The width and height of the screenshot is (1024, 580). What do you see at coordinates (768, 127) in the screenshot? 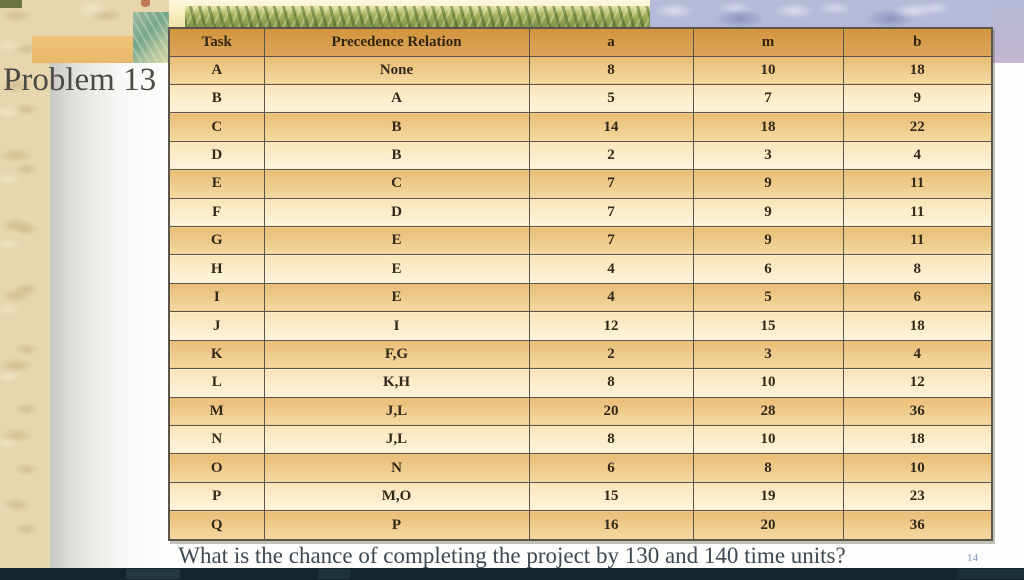
I see `cell-m: 18` at bounding box center [768, 127].